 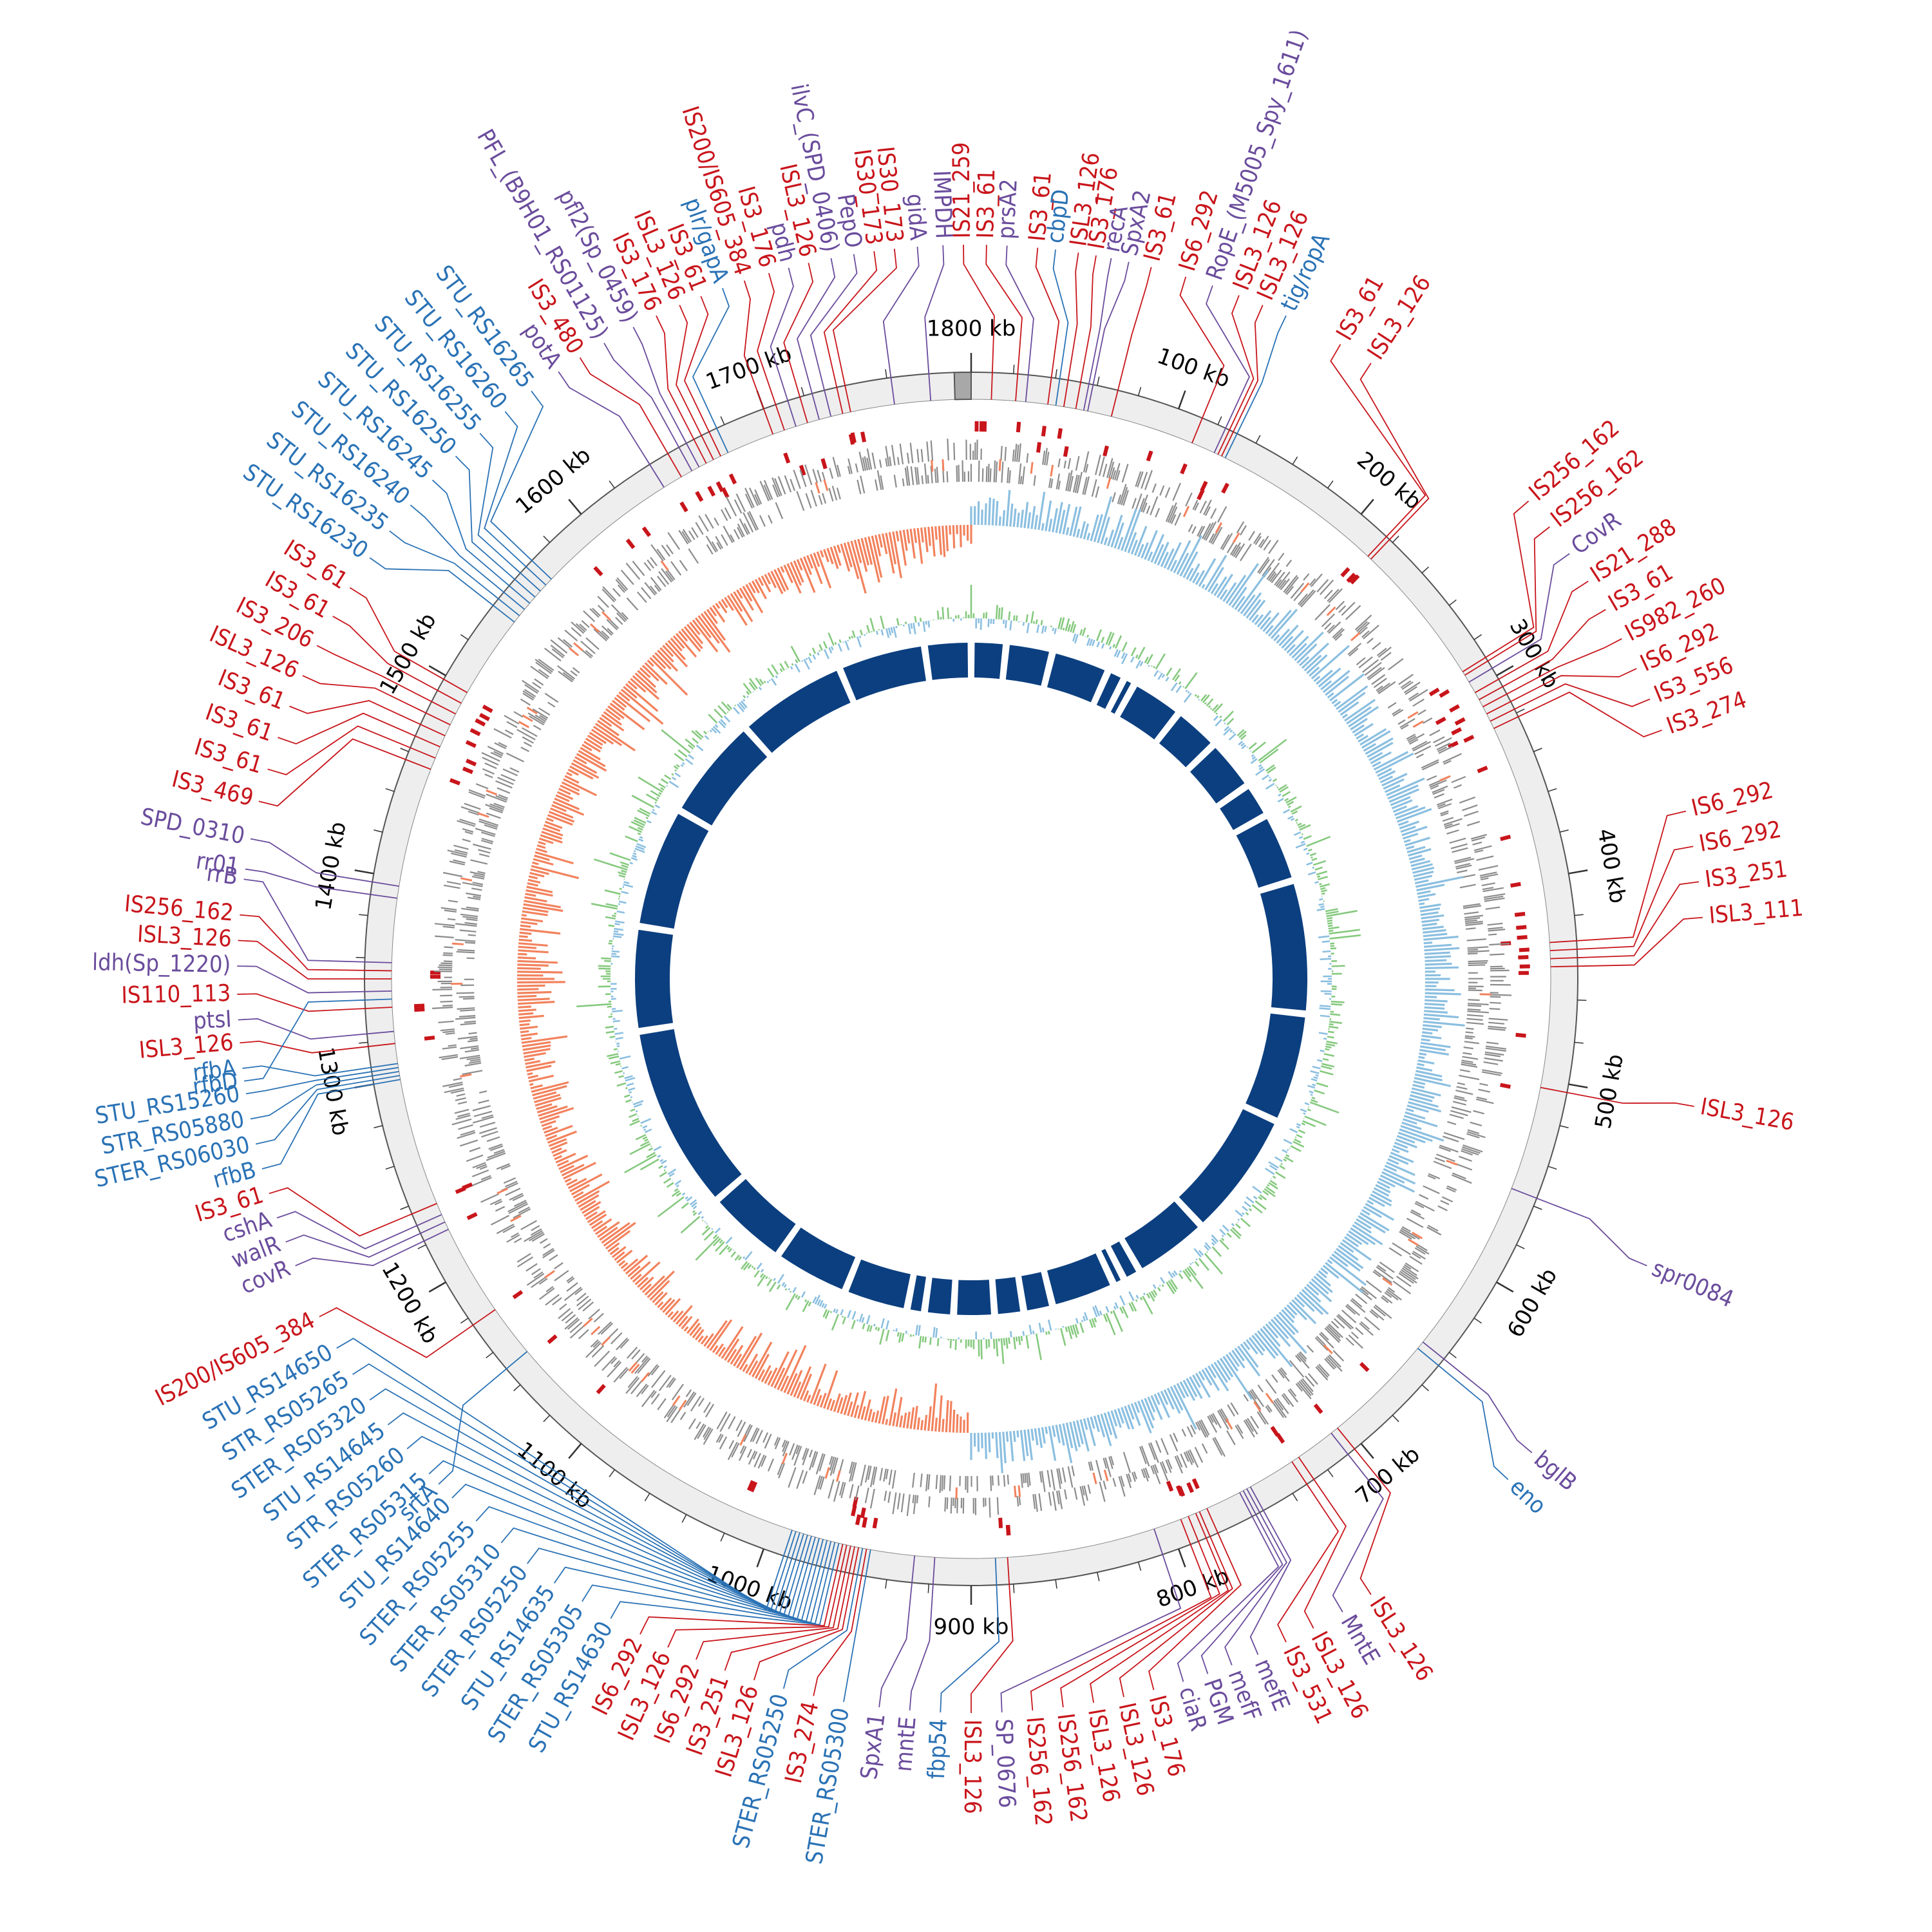 What do you see at coordinates (962, 191) in the screenshot?
I see `feature-label: IS21_259` at bounding box center [962, 191].